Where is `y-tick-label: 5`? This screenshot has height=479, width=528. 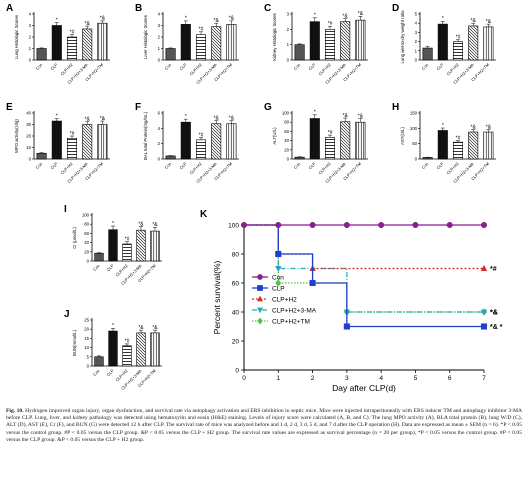
y-tick-label: 5 is located at coordinates (416, 14).